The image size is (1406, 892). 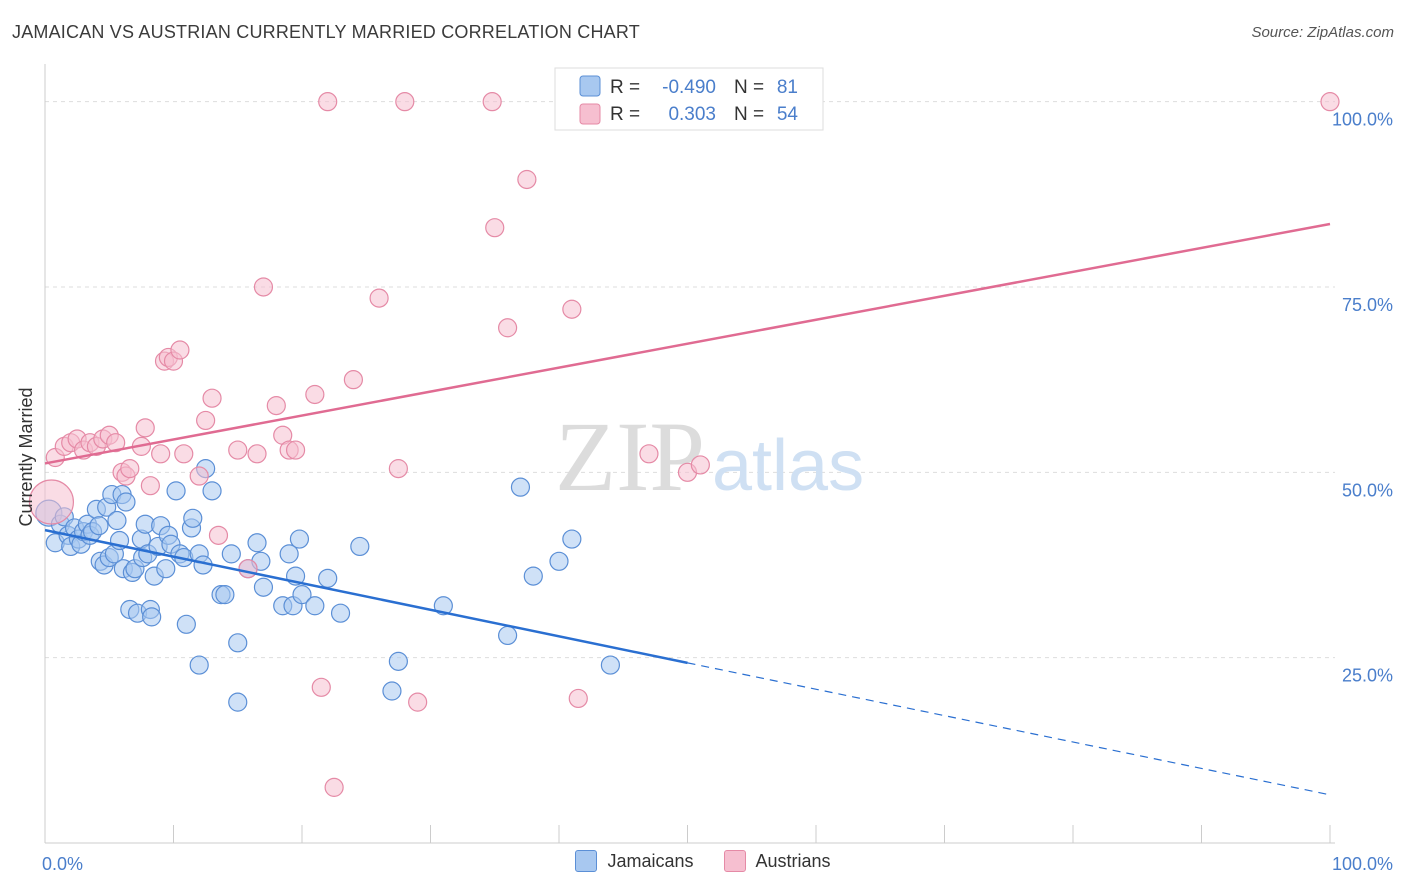 I want to click on legend-label-jamaicans: Jamaicans, so click(x=650, y=860).